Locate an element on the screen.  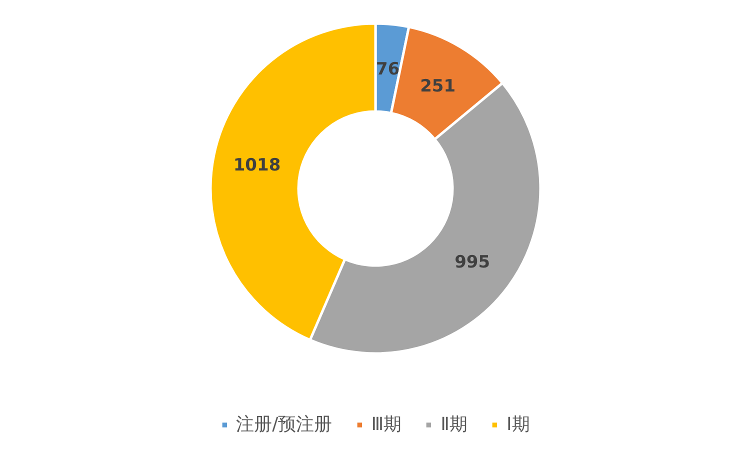
data-label: 251 is located at coordinates (438, 86).